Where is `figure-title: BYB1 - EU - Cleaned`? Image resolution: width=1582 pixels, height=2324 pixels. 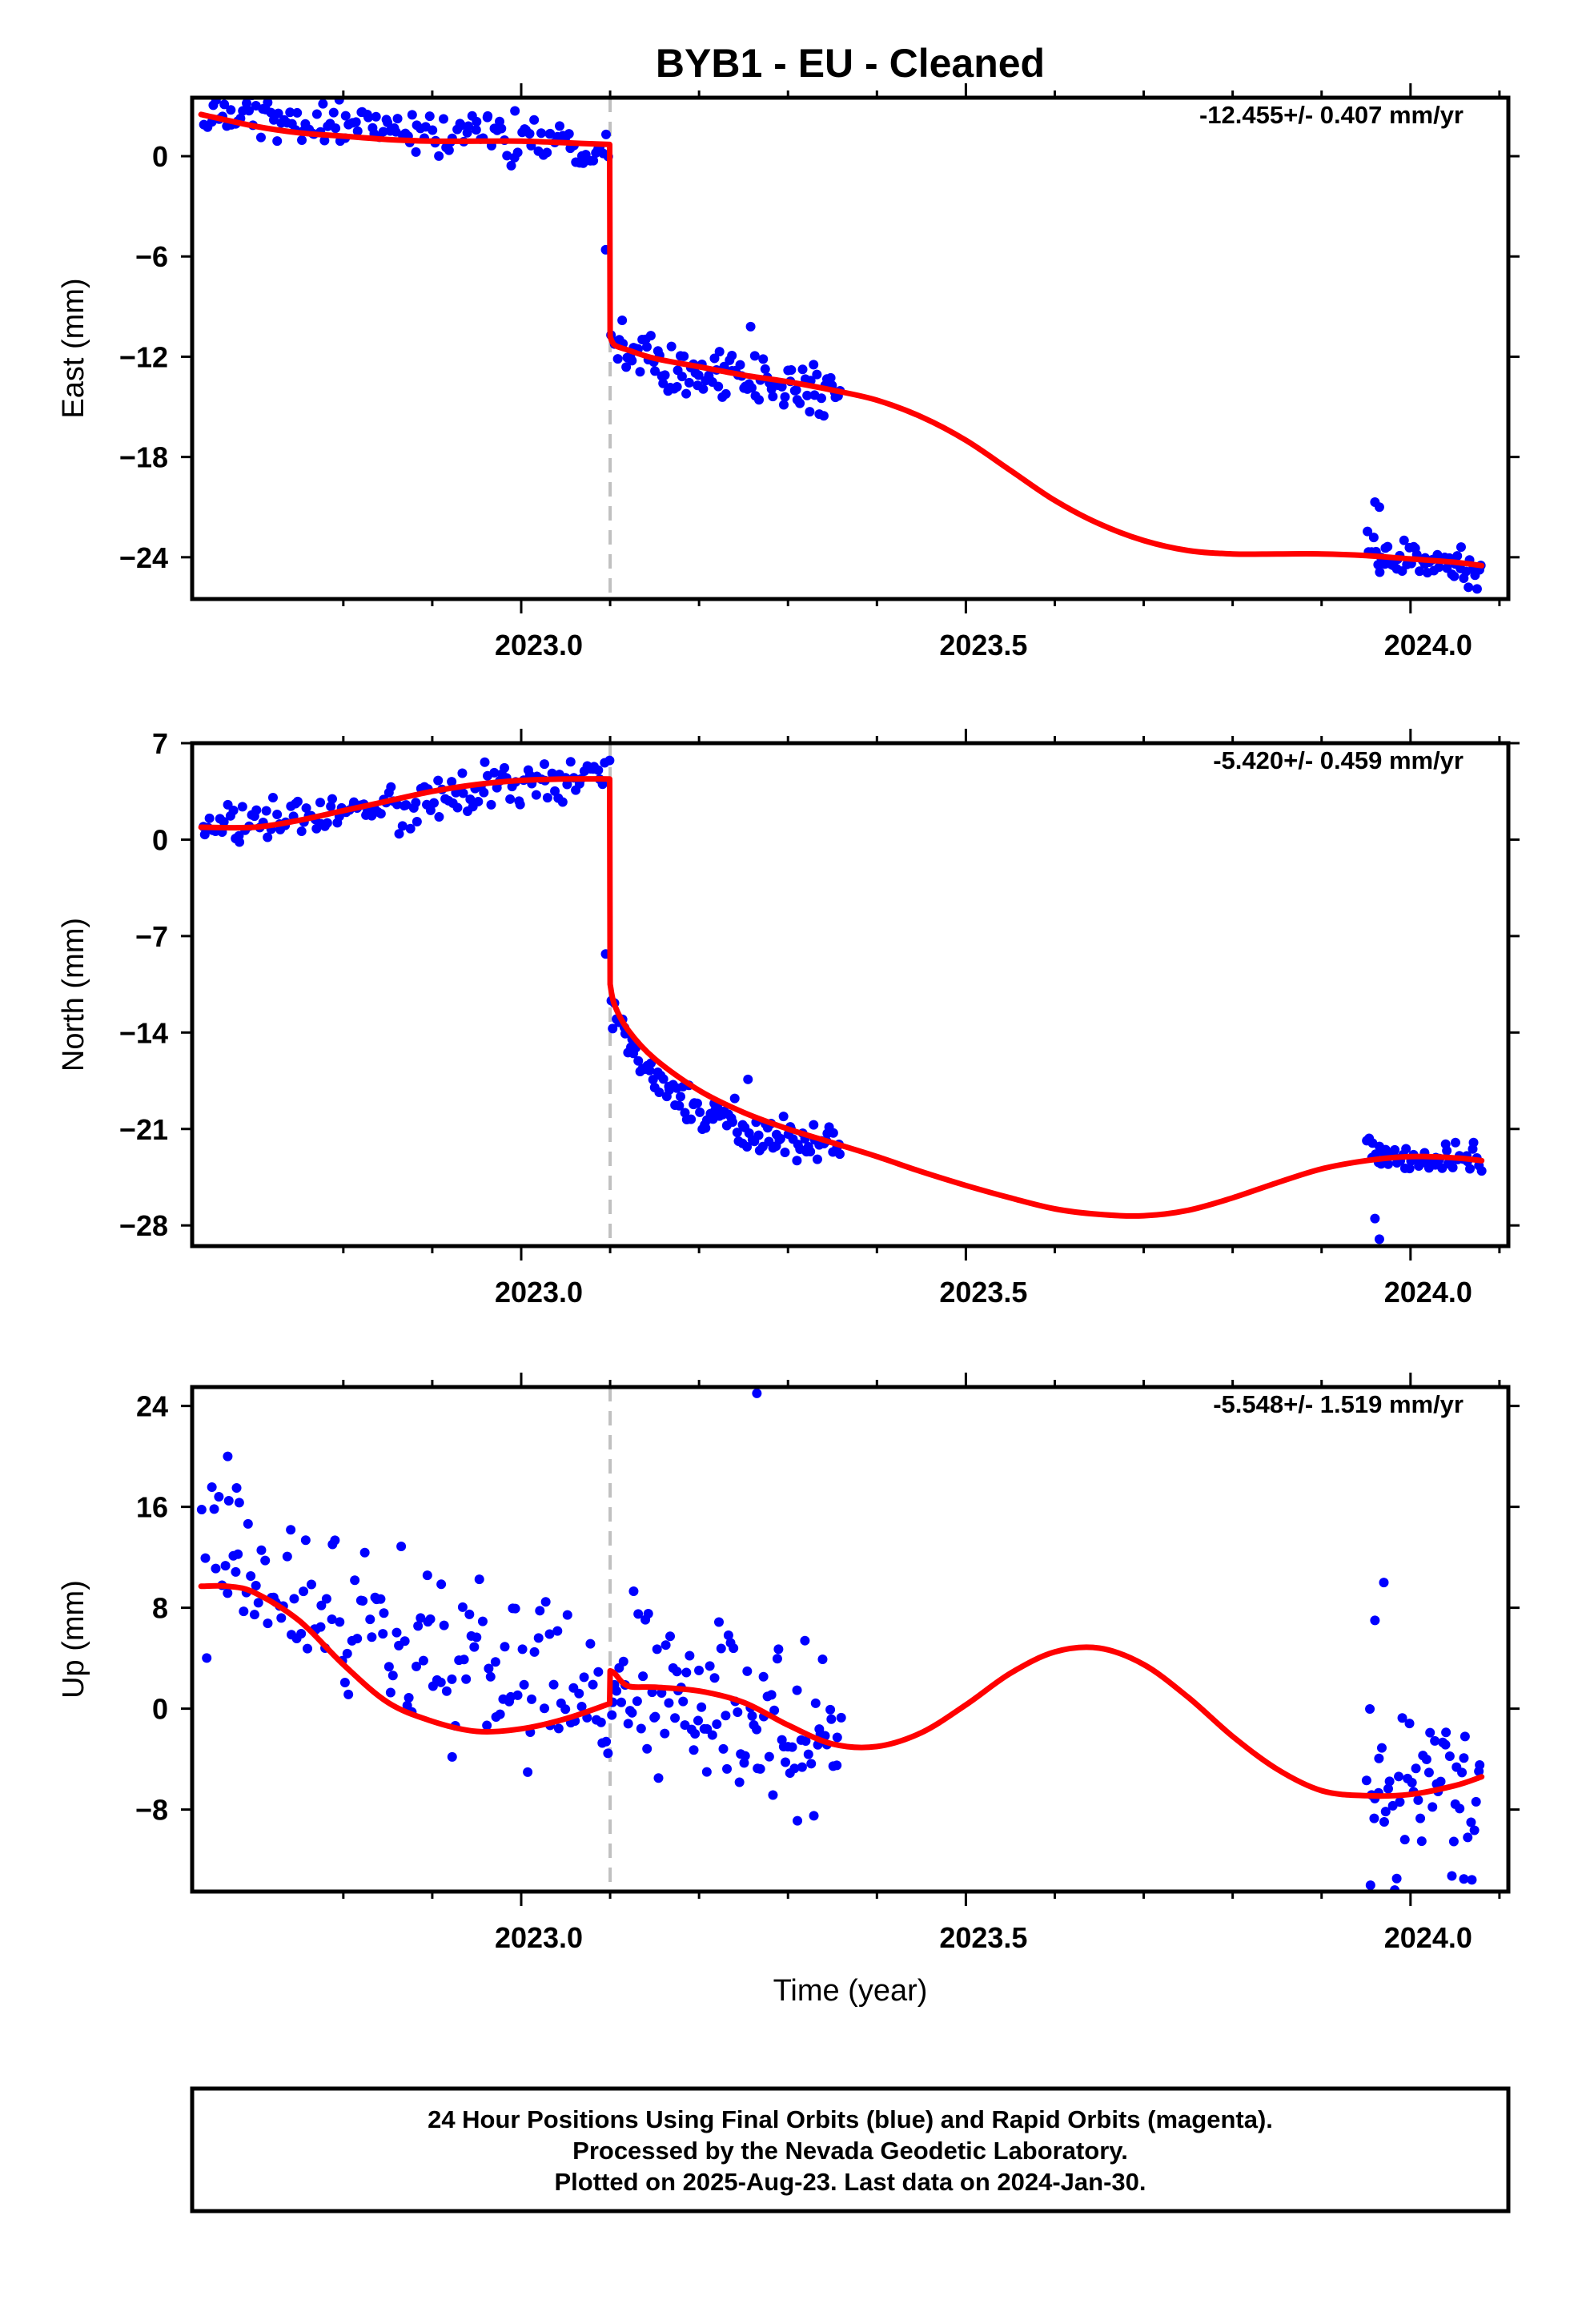 figure-title: BYB1 - EU - Cleaned is located at coordinates (850, 63).